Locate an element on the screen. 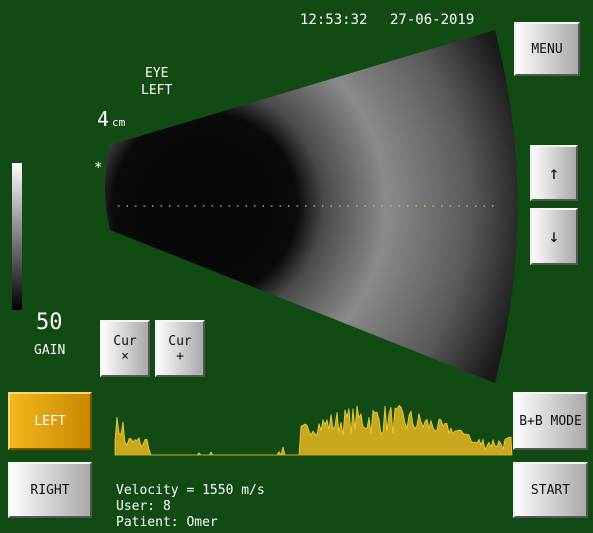 Image resolution: width=593 pixels, height=533 pixels. eye-label: EYE is located at coordinates (157, 73).